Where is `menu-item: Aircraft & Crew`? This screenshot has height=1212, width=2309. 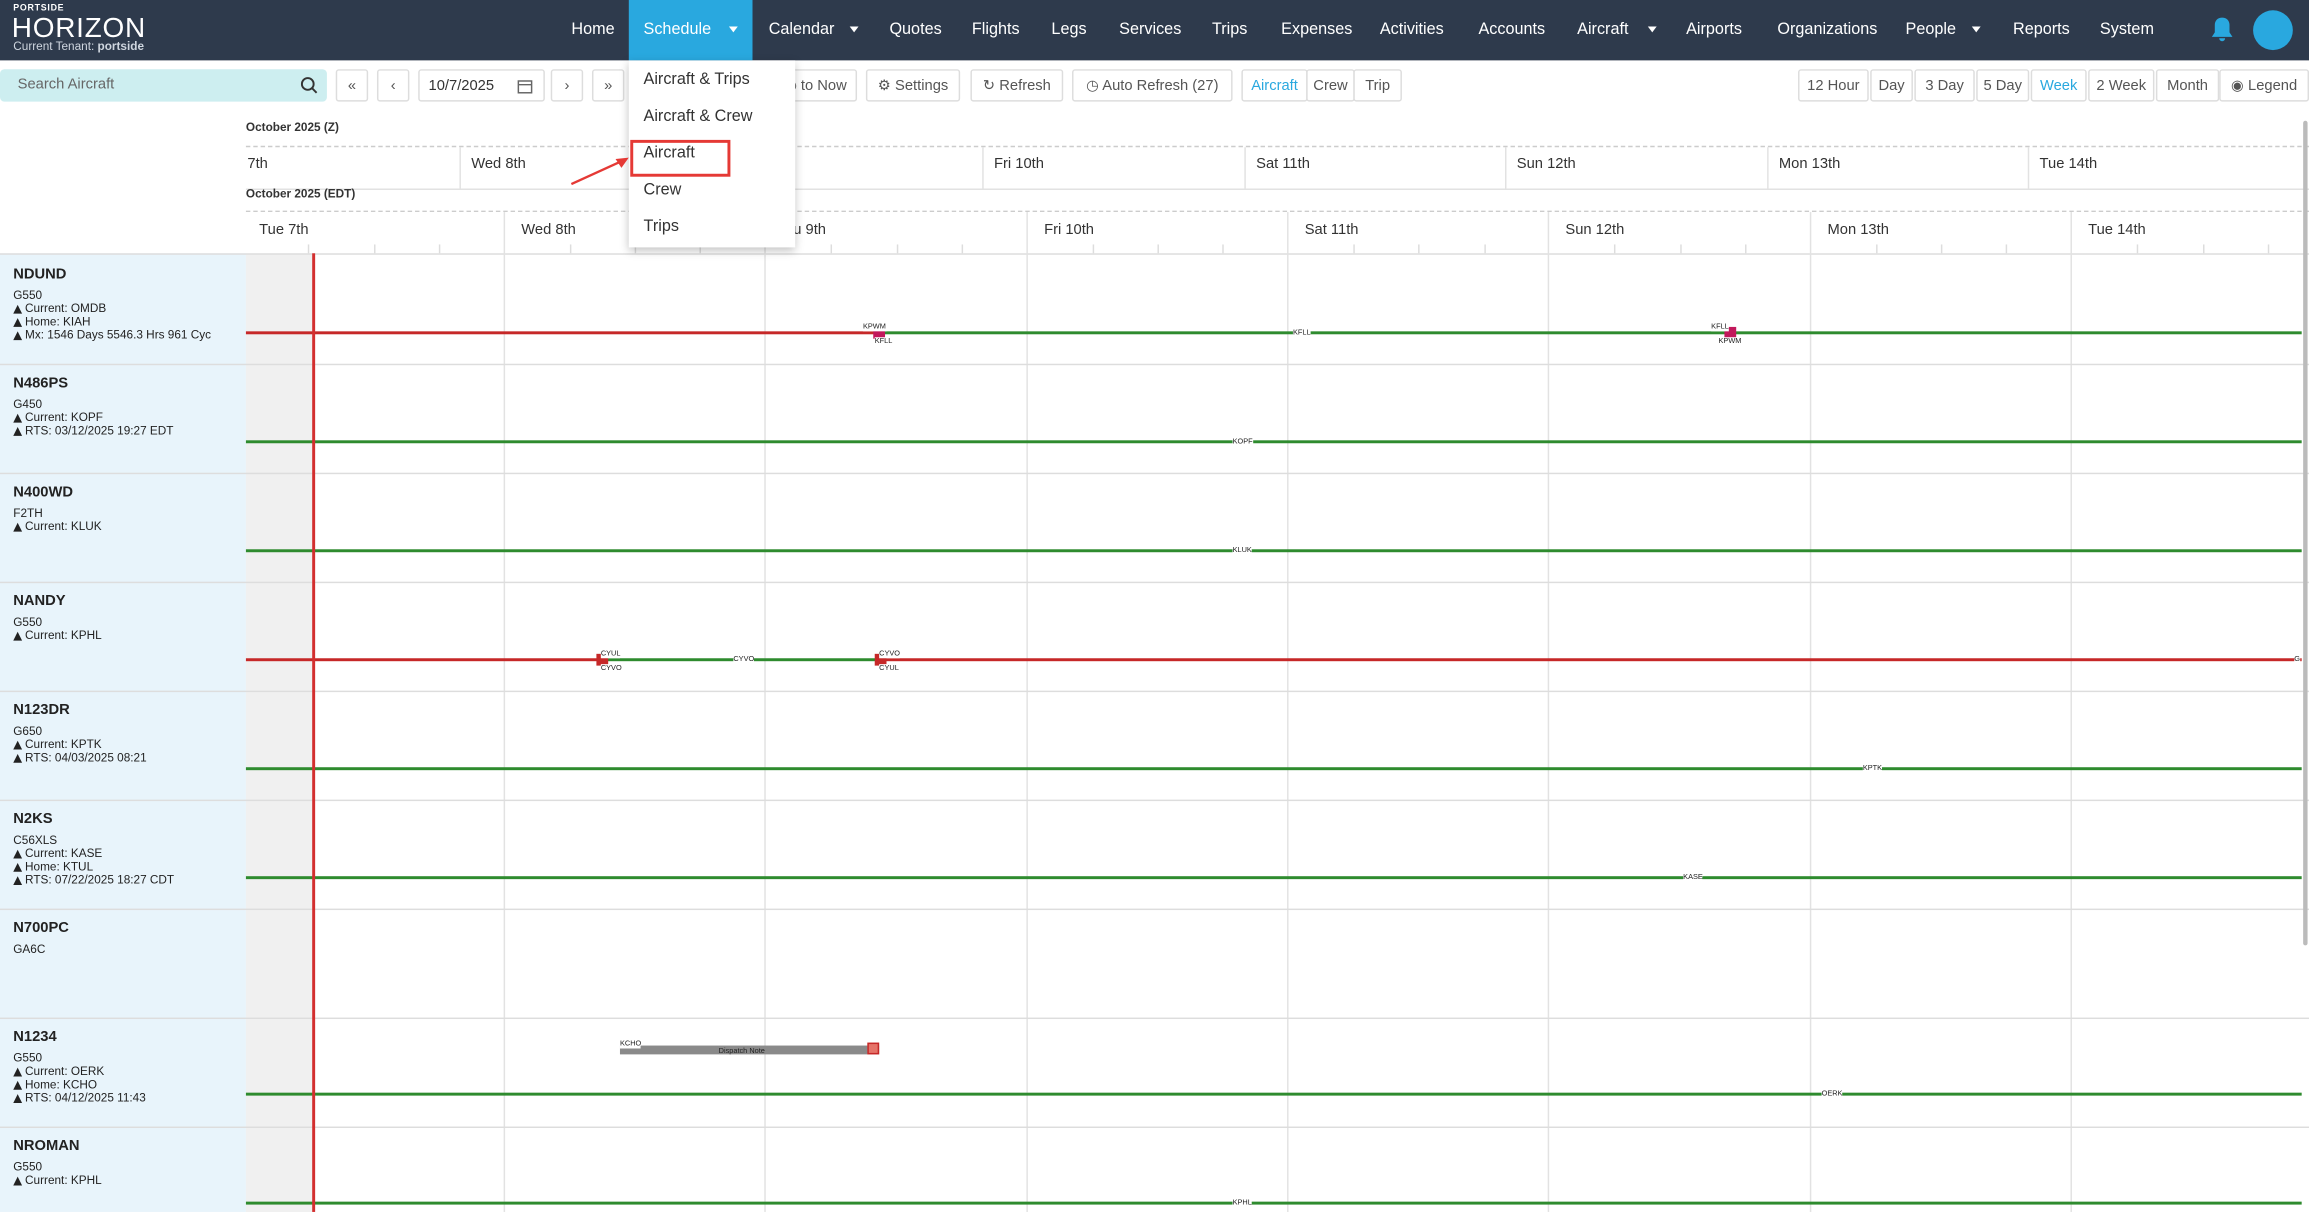
menu-item: Aircraft & Crew is located at coordinates (698, 116).